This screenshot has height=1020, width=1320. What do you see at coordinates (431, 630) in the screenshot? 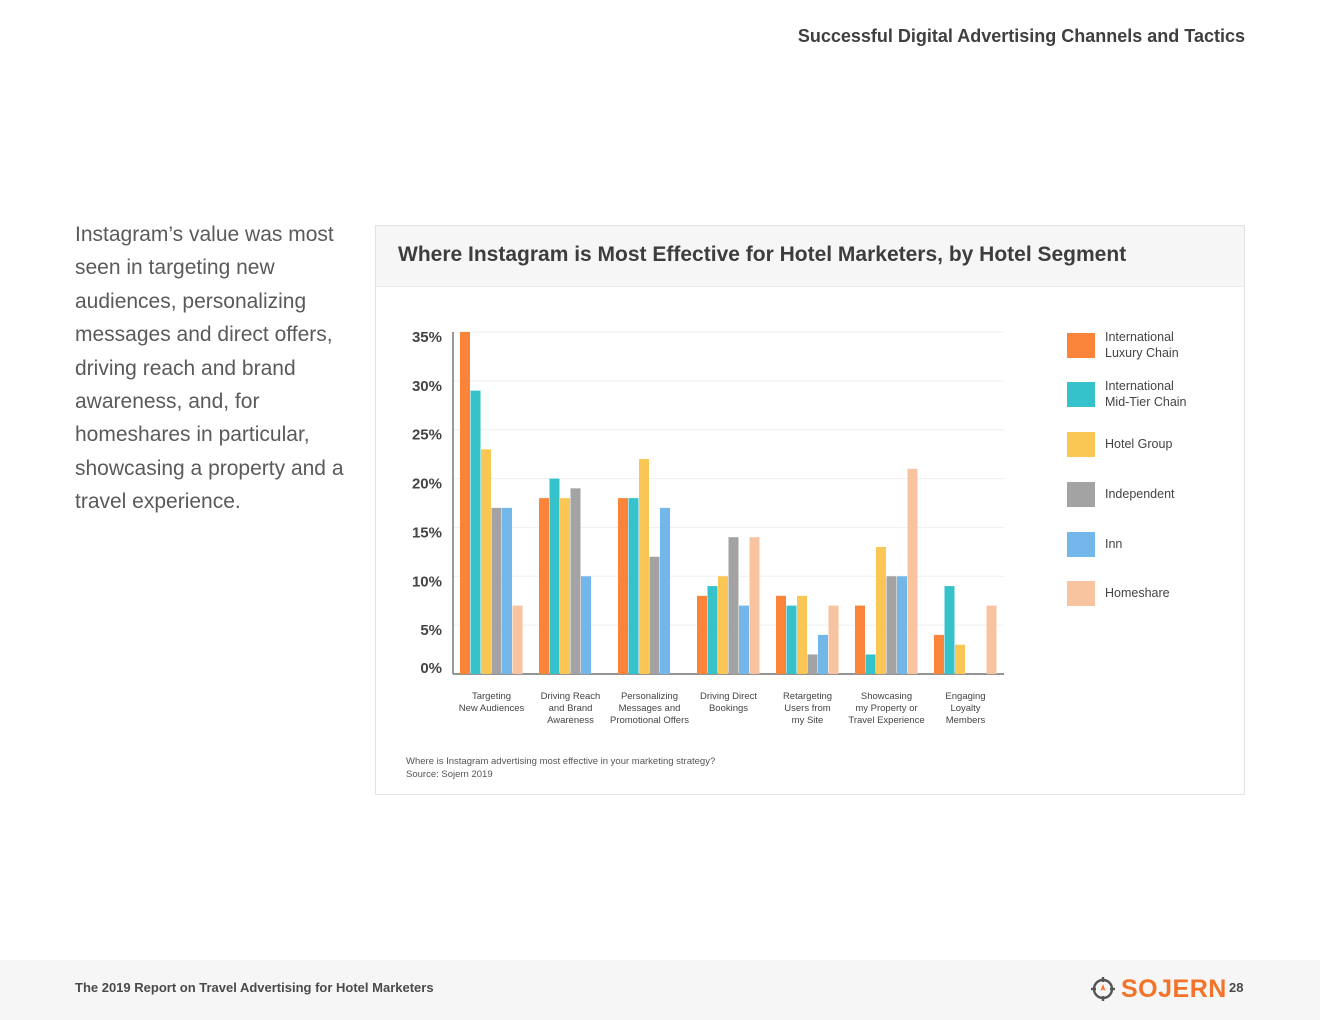
I see `y-tick-label: 5%` at bounding box center [431, 630].